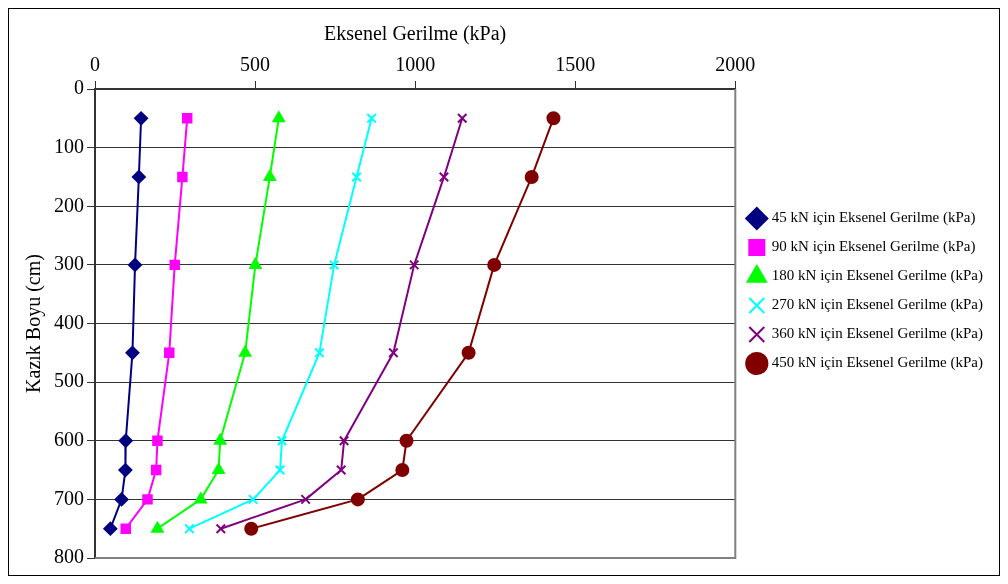  I want to click on y-tick-label: 500, so click(69, 380).